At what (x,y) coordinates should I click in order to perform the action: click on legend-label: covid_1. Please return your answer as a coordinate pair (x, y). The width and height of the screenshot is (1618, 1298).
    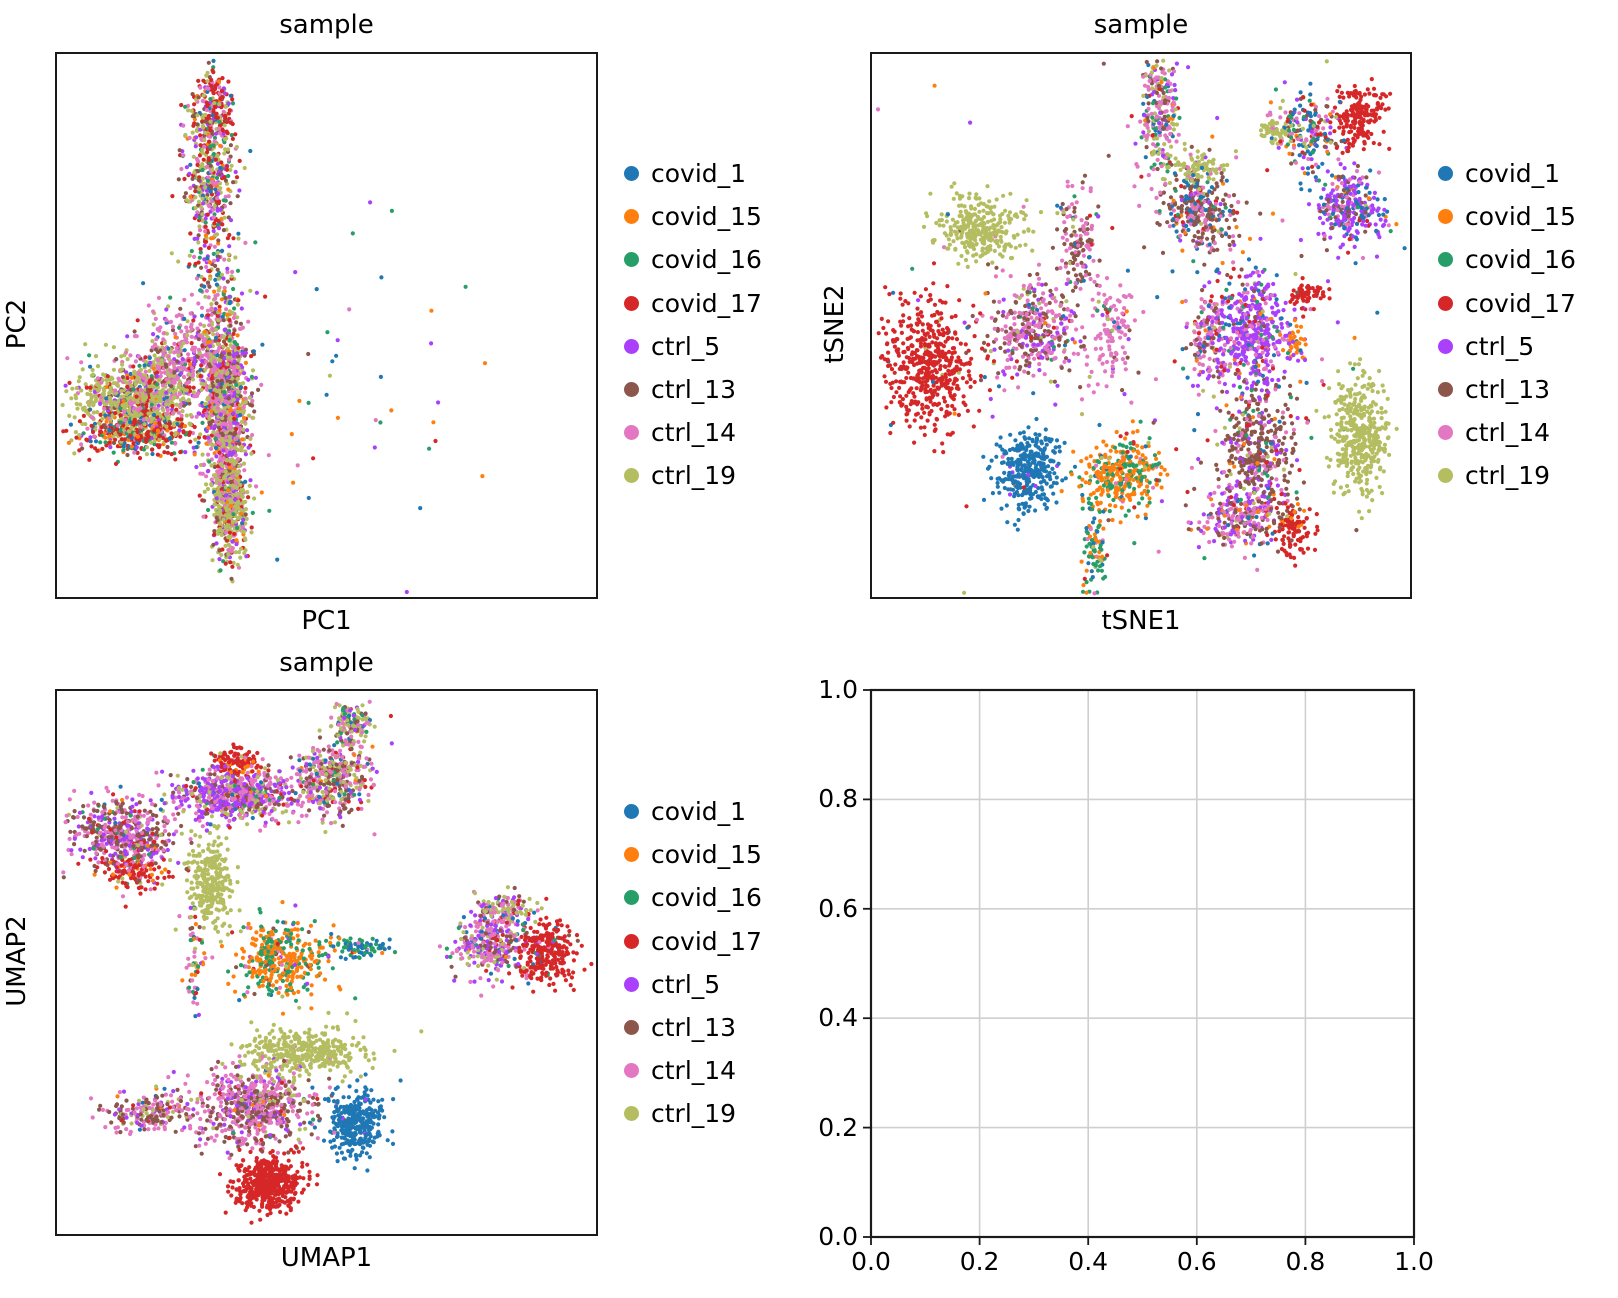
    Looking at the image, I should click on (699, 174).